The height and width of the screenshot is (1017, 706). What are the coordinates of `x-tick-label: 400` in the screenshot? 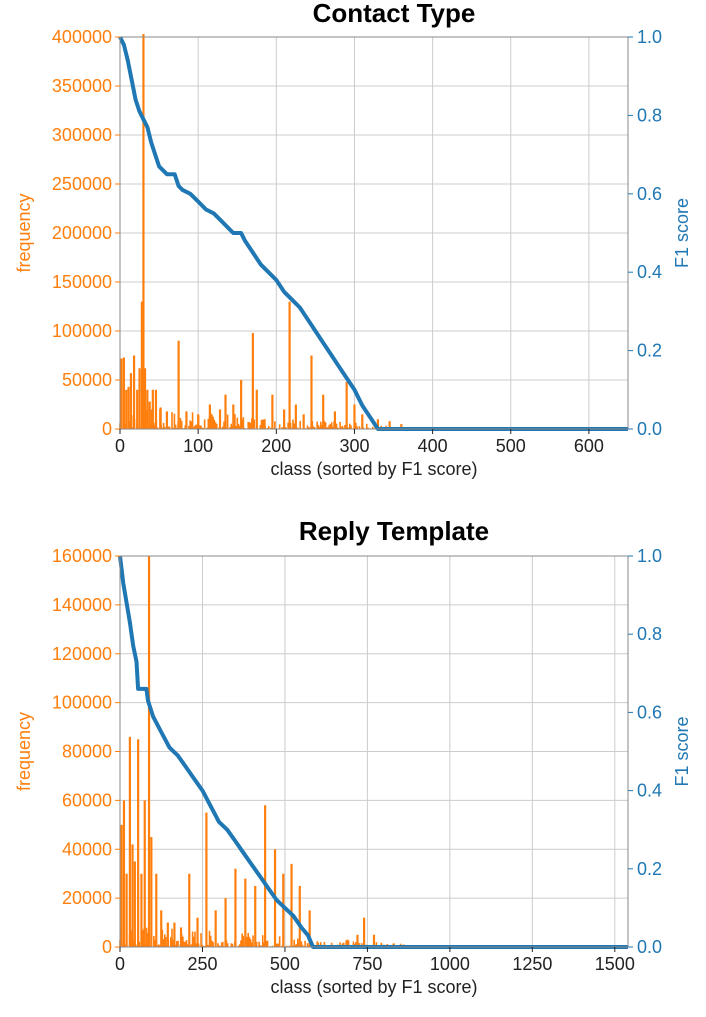 It's located at (433, 446).